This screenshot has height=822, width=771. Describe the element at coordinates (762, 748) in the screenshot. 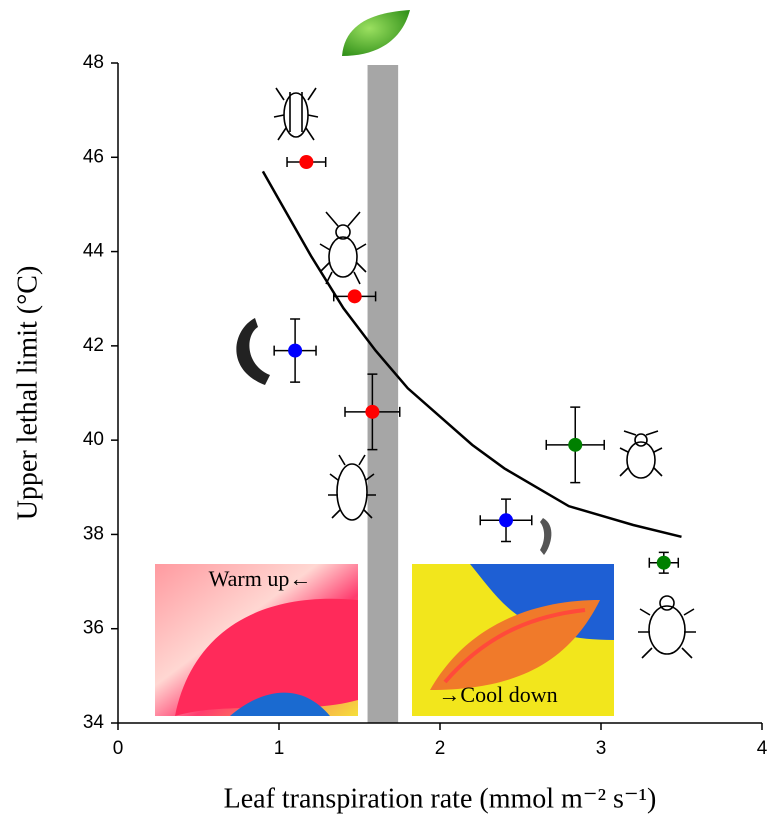

I see `x-tick-label: 4` at that location.